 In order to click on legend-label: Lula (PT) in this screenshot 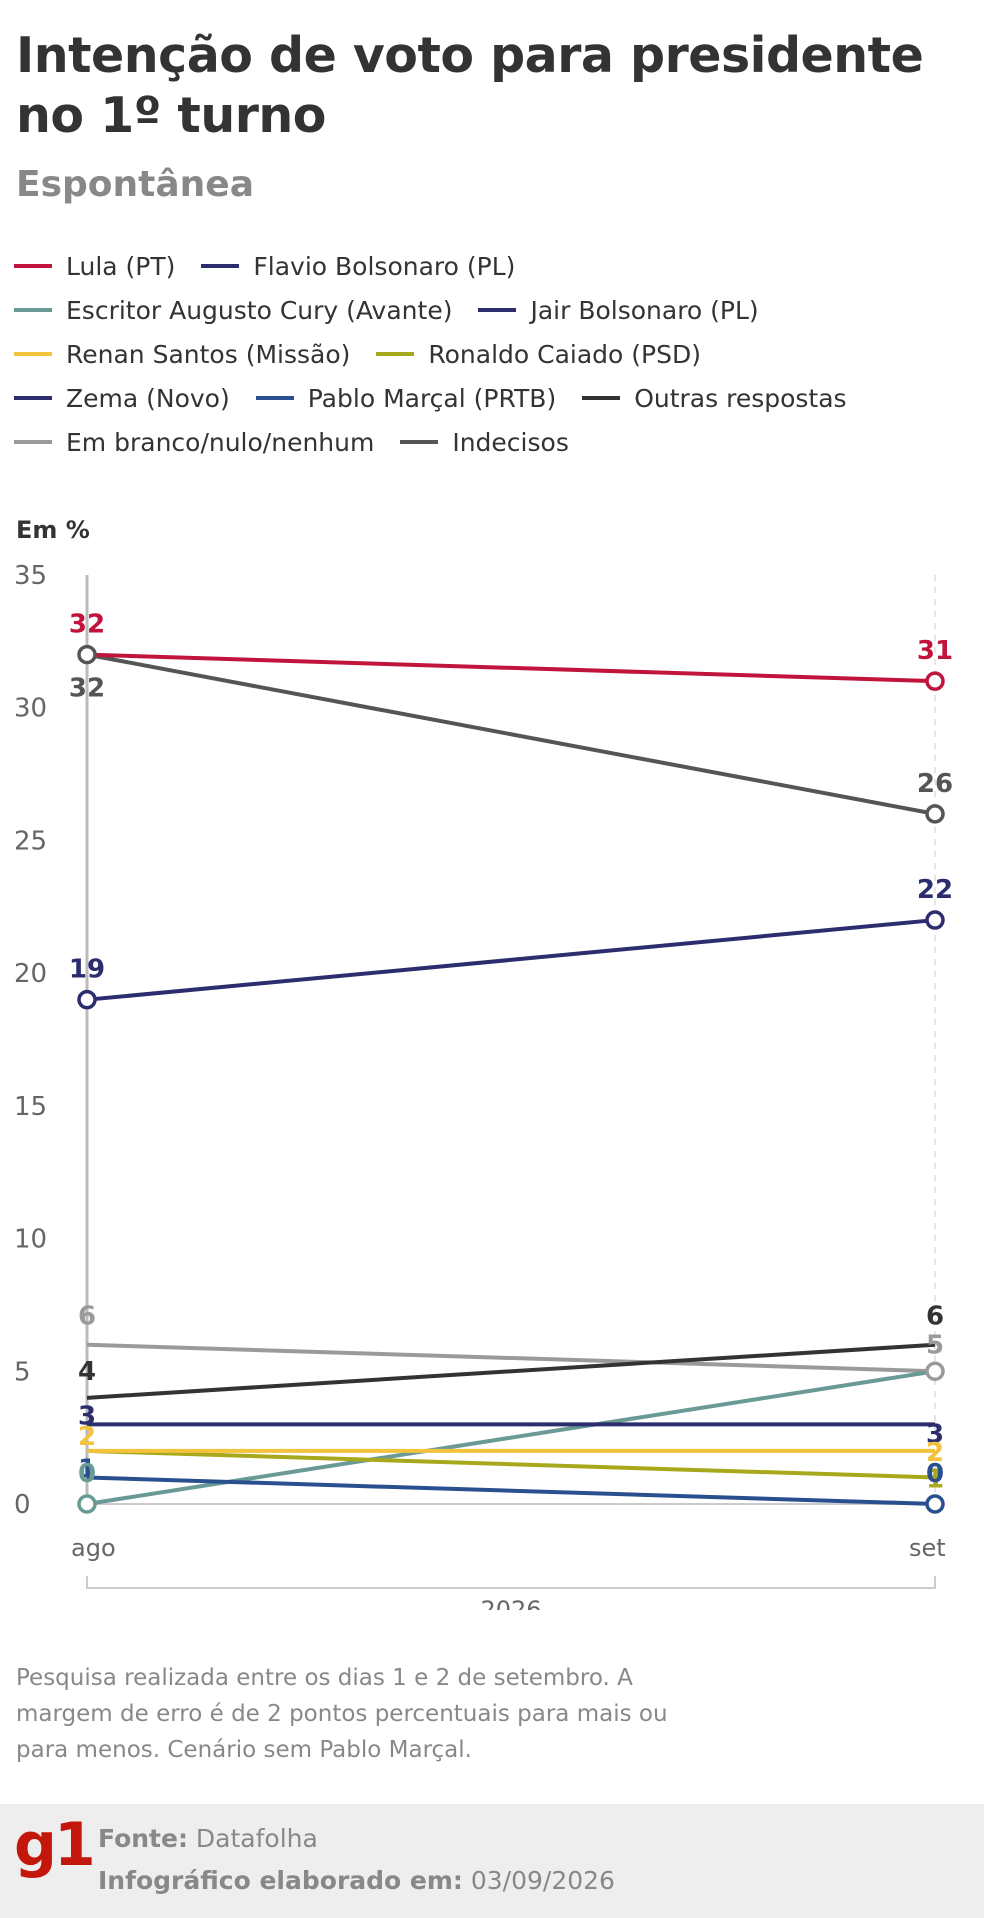, I will do `click(121, 266)`.